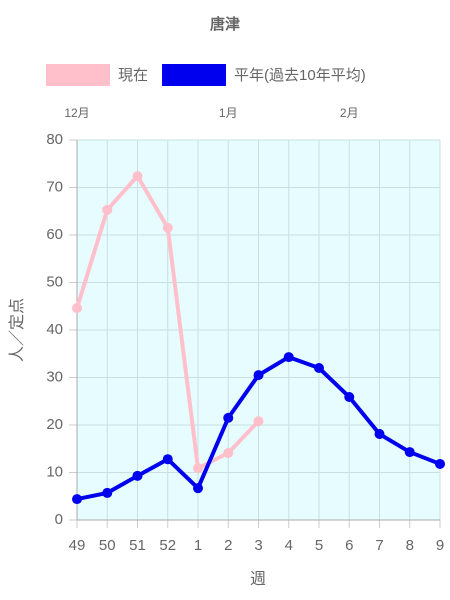 The image size is (450, 600). I want to click on chart-title: 唐津, so click(225, 24).